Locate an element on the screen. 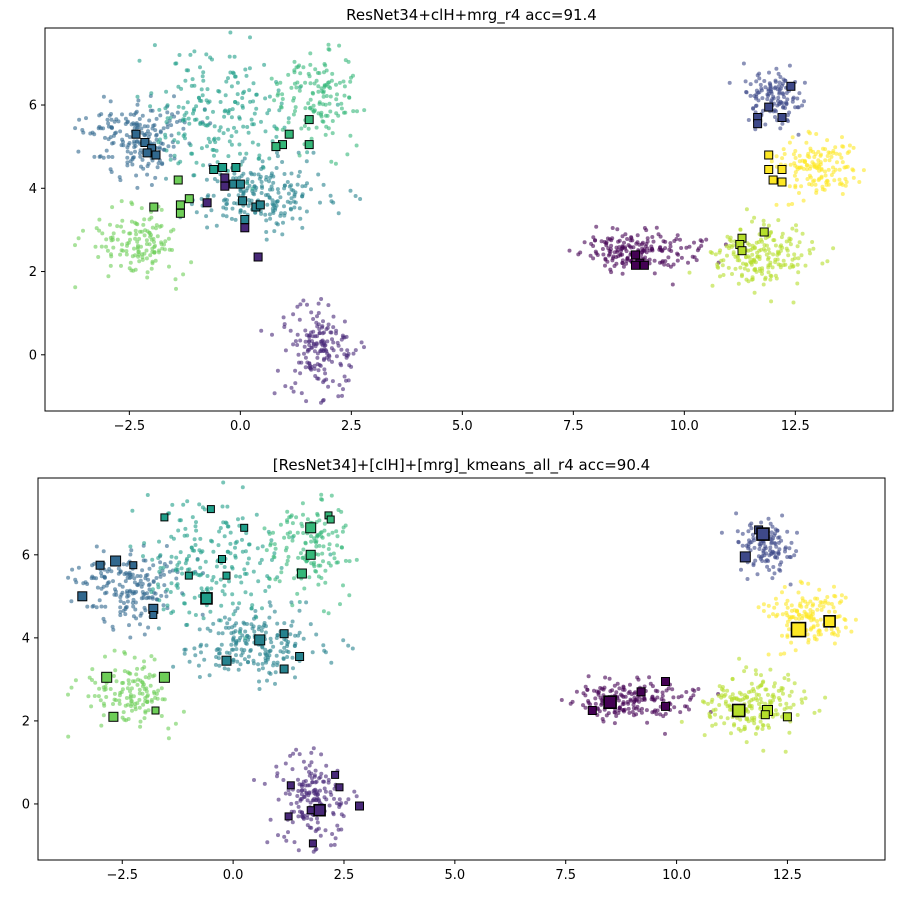 The image size is (900, 900). x-tick-label: −2.5 is located at coordinates (122, 875).